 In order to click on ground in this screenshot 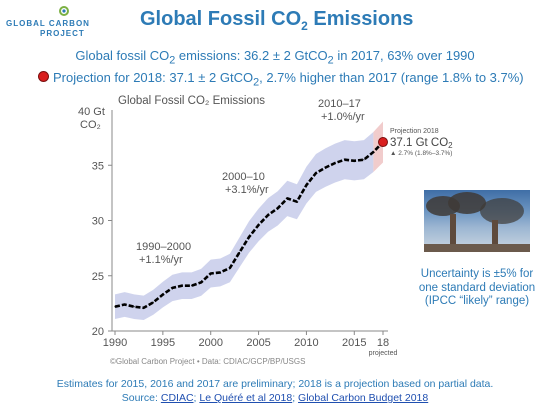, I will do `click(477, 248)`.